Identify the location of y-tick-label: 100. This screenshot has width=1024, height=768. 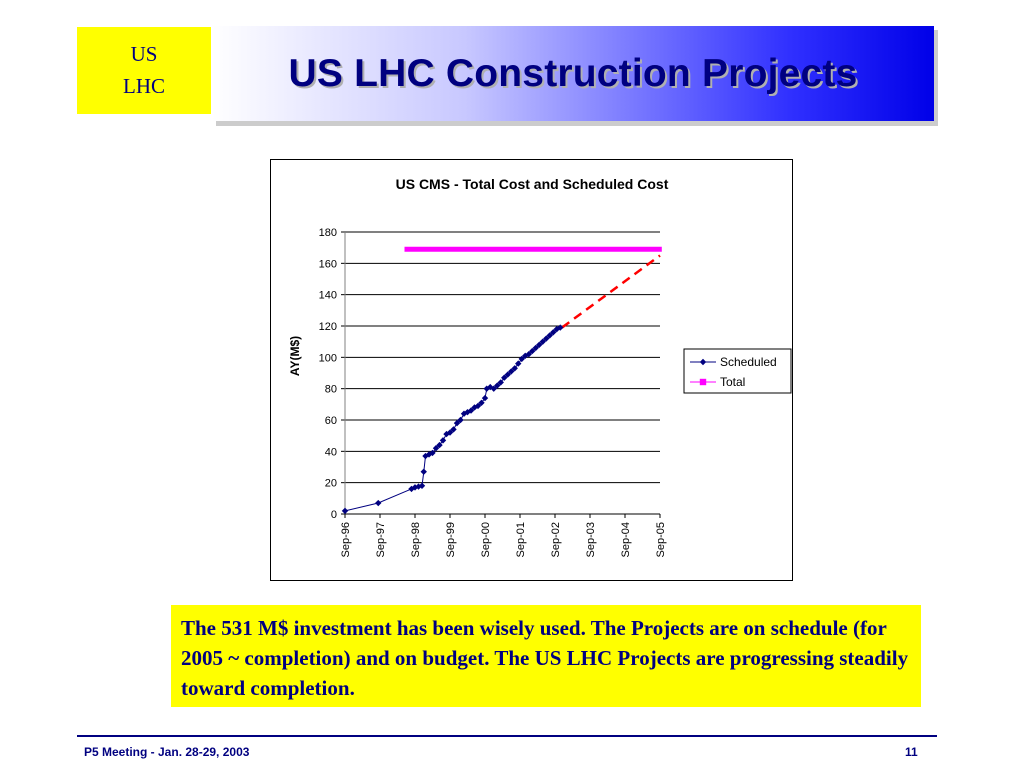
(328, 358).